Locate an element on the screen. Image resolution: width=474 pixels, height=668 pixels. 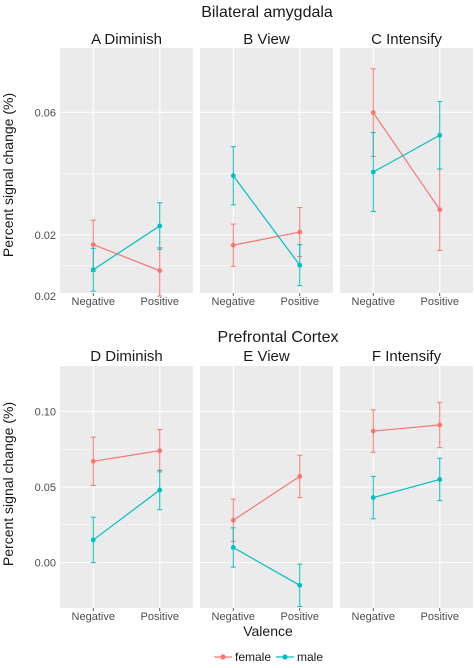
facet-title: D Diminish is located at coordinates (126, 356).